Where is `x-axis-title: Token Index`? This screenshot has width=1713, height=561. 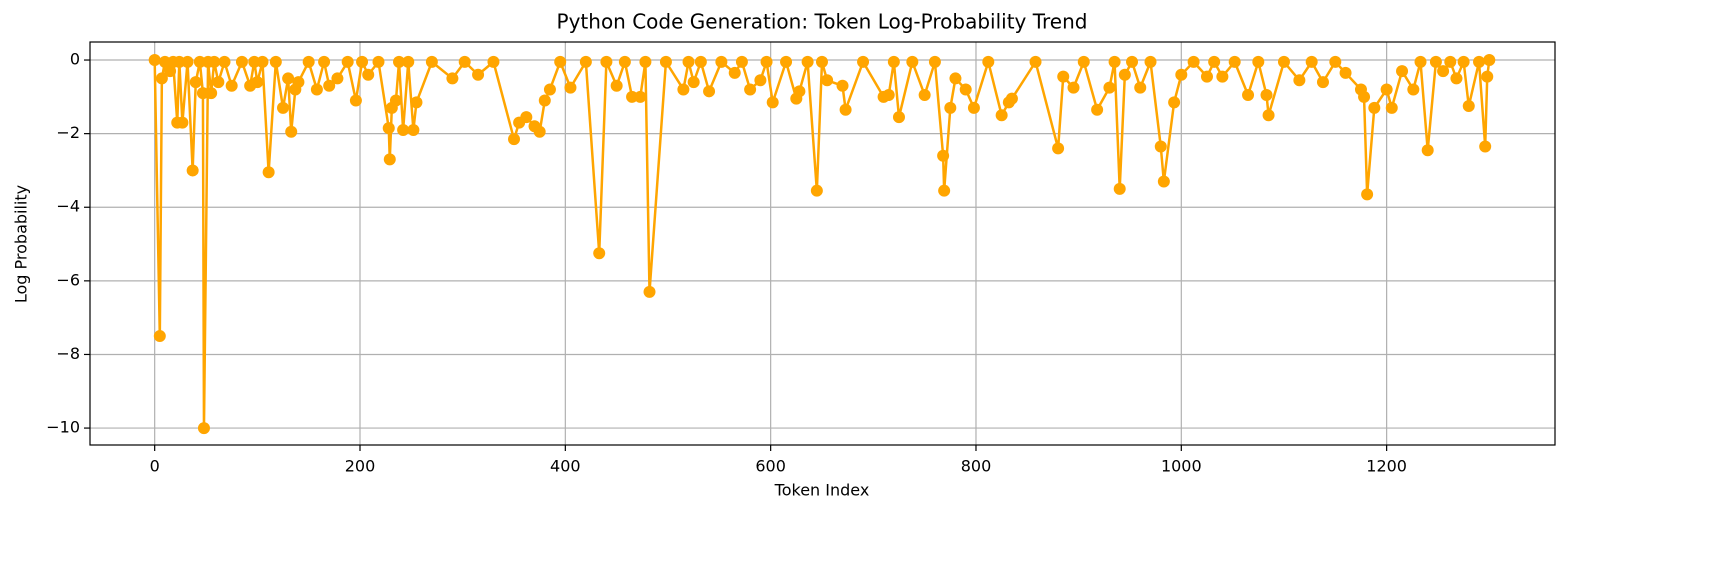 x-axis-title: Token Index is located at coordinates (822, 490).